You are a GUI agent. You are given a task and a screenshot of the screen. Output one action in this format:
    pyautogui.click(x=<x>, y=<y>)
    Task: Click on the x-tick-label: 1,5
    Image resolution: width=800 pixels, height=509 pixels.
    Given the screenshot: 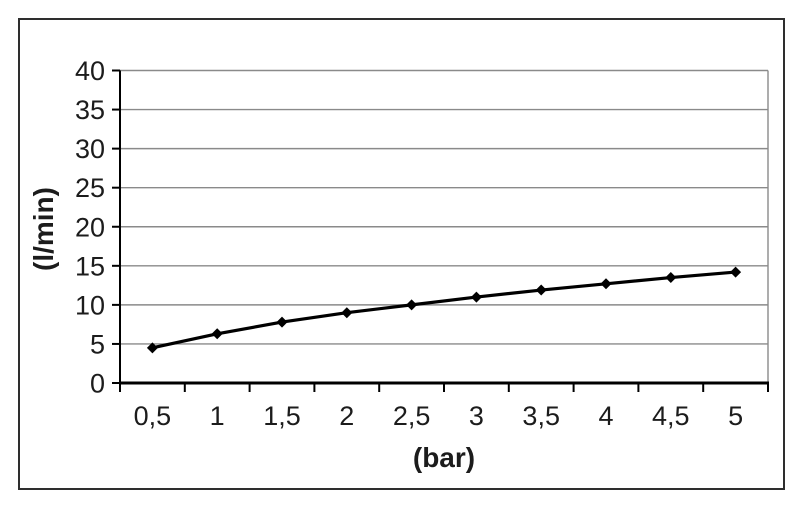 What is the action you would take?
    pyautogui.click(x=282, y=416)
    